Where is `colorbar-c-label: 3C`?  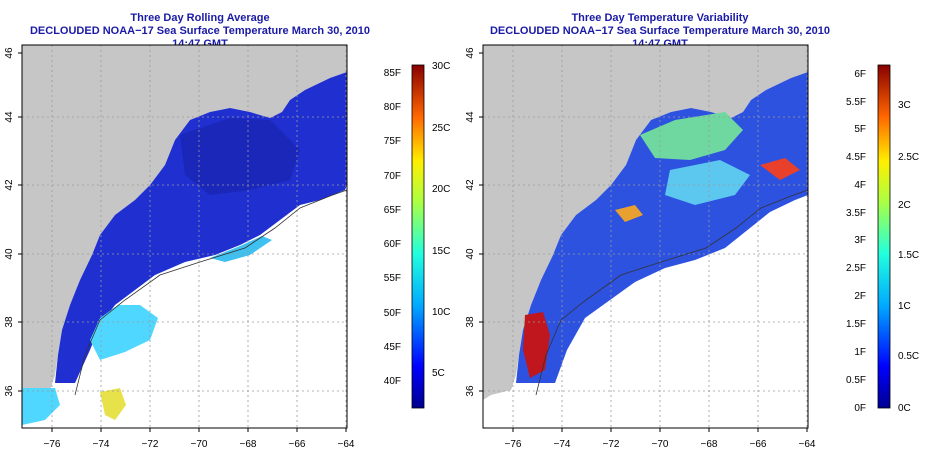
colorbar-c-label: 3C is located at coordinates (904, 105).